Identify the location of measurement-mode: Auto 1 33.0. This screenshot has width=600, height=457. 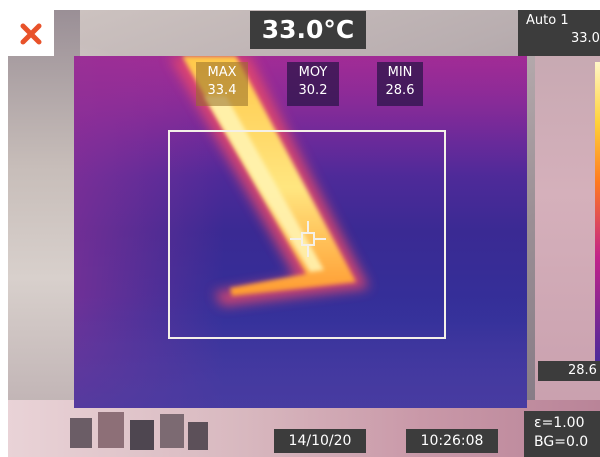
(559, 33).